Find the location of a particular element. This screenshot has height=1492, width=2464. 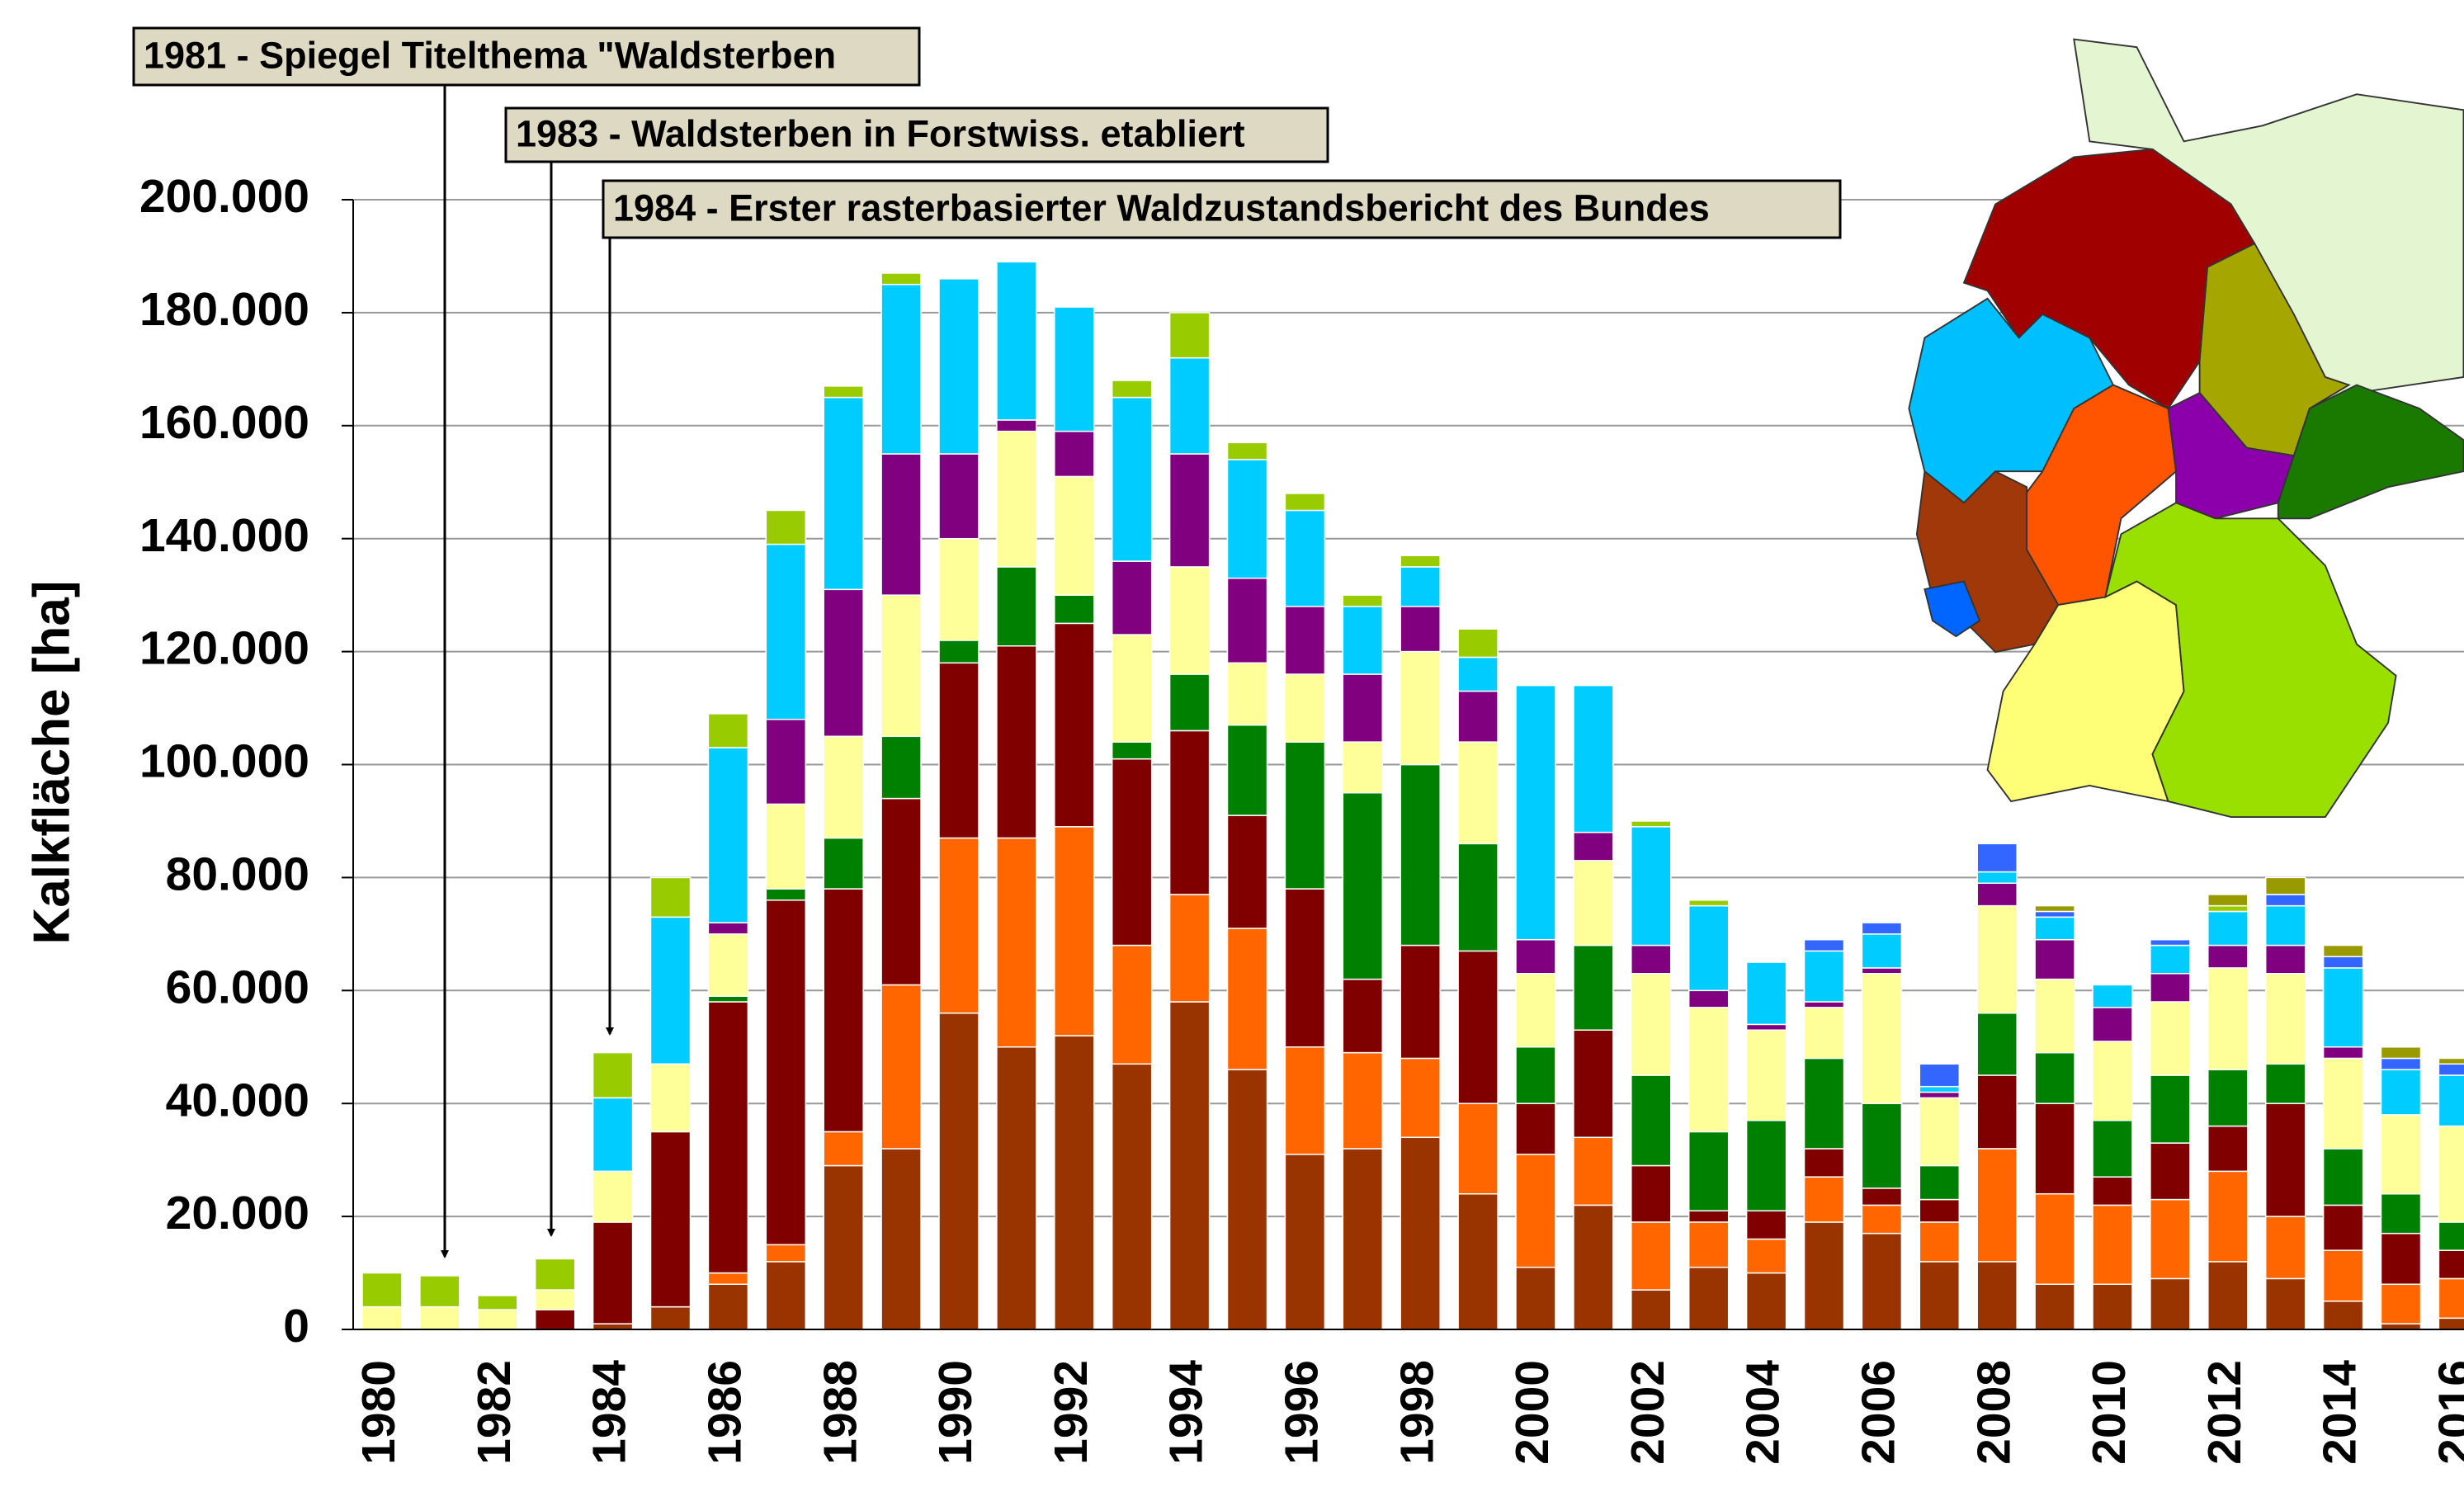

x-tick-label: 2006 is located at coordinates (1878, 1412).